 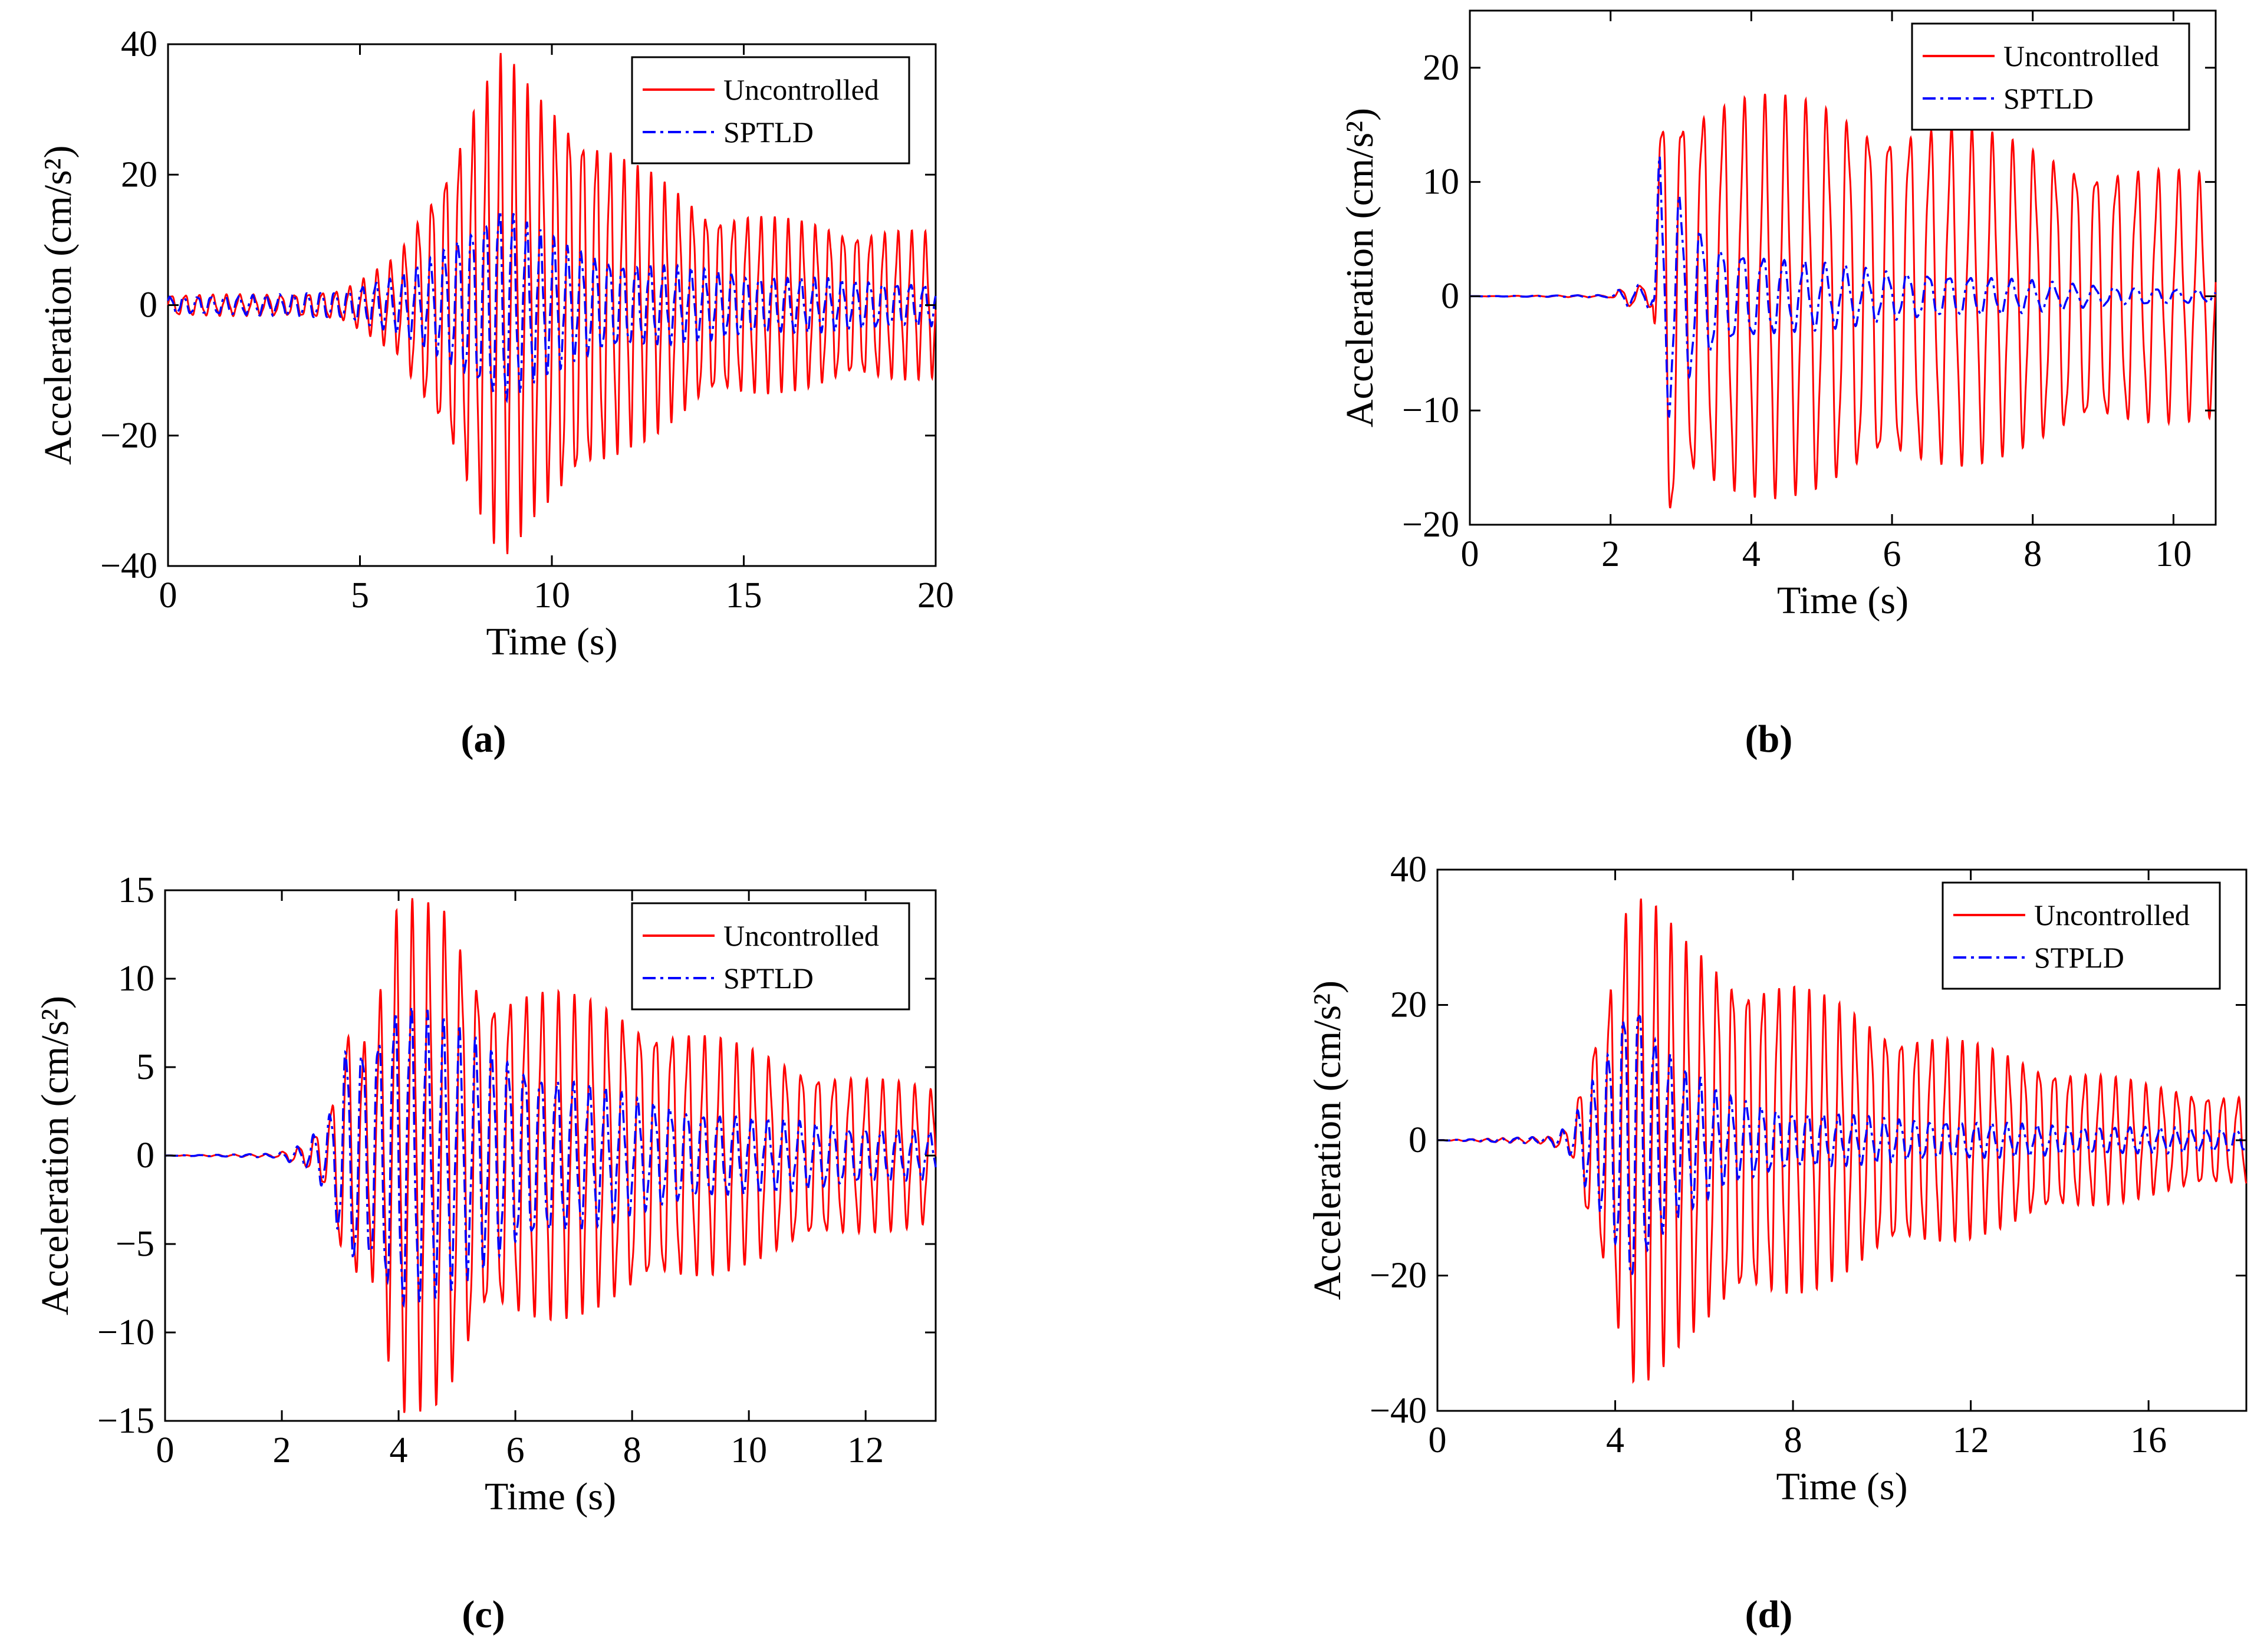 I want to click on y-tick-label: −15, so click(x=125, y=1421).